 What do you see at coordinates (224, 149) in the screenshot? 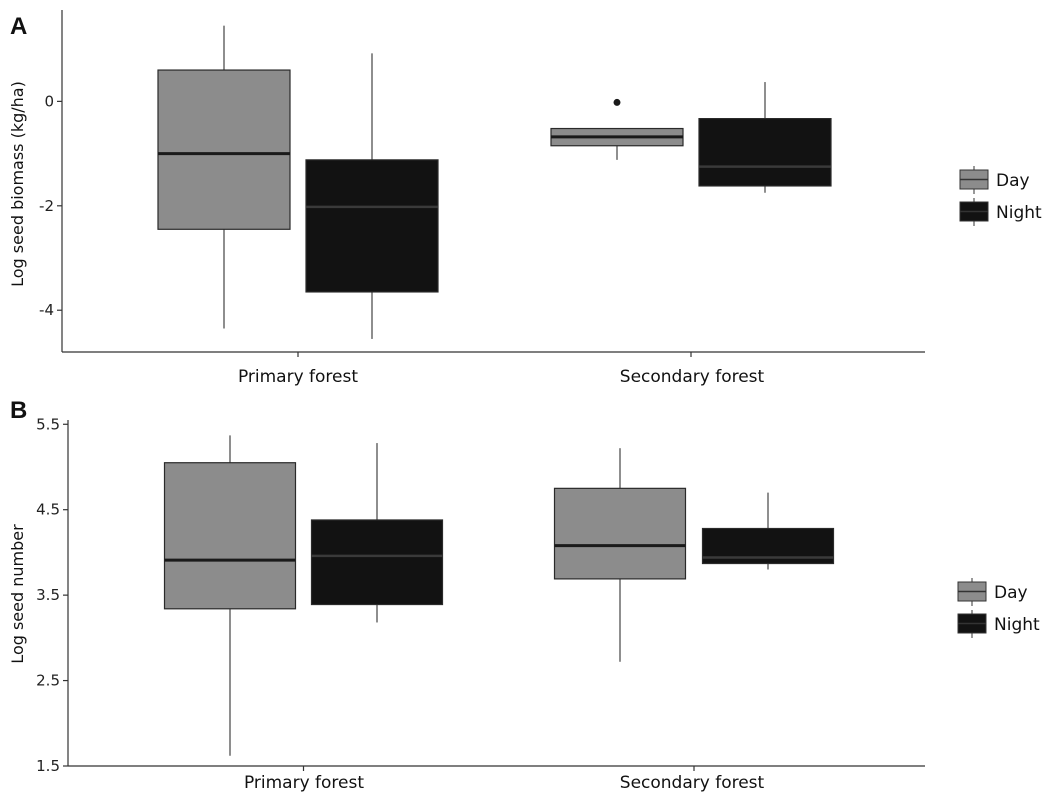
I see `panel-a-primary-day-box` at bounding box center [224, 149].